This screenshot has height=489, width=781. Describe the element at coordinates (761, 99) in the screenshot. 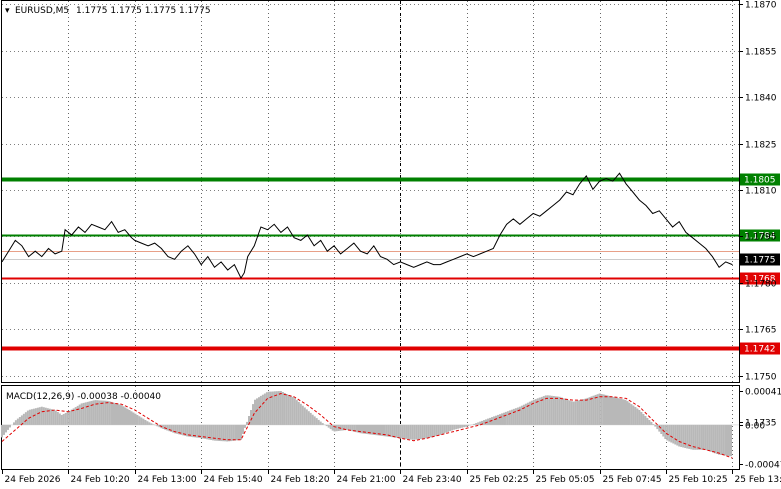

I see `price-axis-tick-label: 1.1840` at that location.